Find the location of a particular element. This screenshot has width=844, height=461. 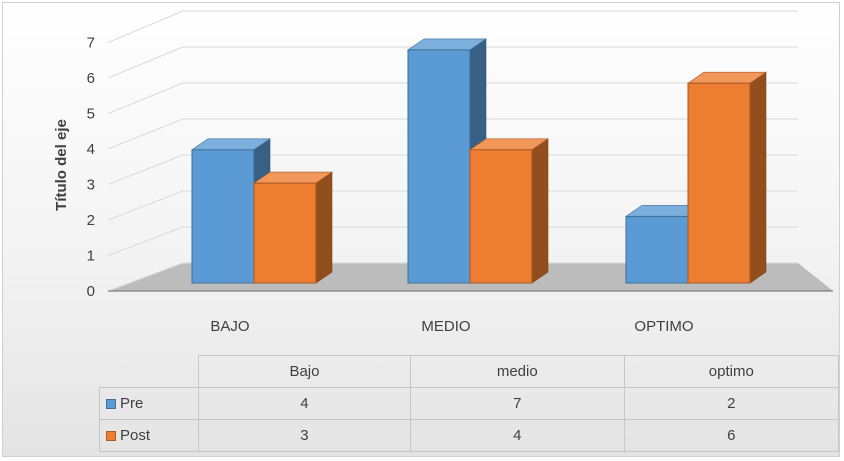

x-category-label: BAJO is located at coordinates (229, 326).